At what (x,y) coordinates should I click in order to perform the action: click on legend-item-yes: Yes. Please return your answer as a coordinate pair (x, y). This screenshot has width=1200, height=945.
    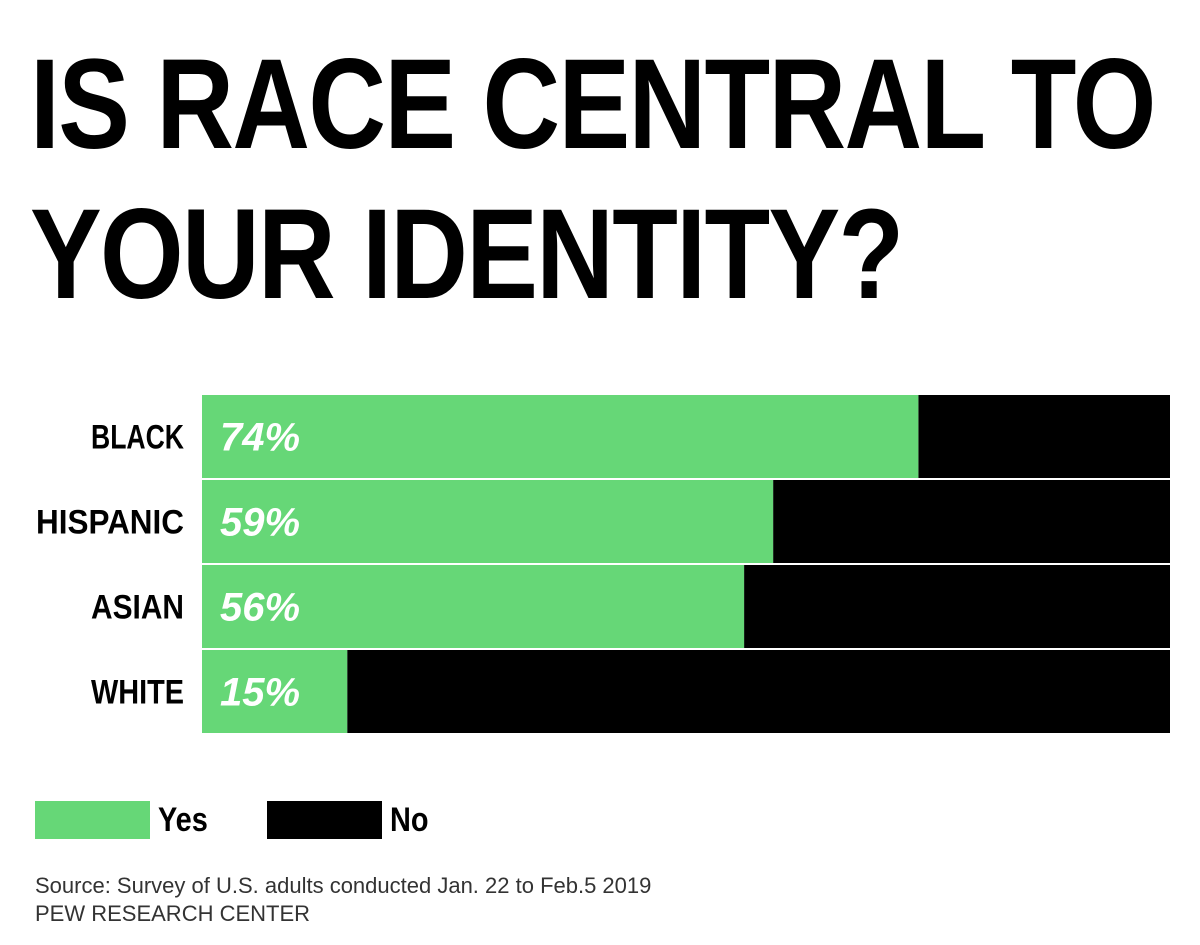
    Looking at the image, I should click on (126, 820).